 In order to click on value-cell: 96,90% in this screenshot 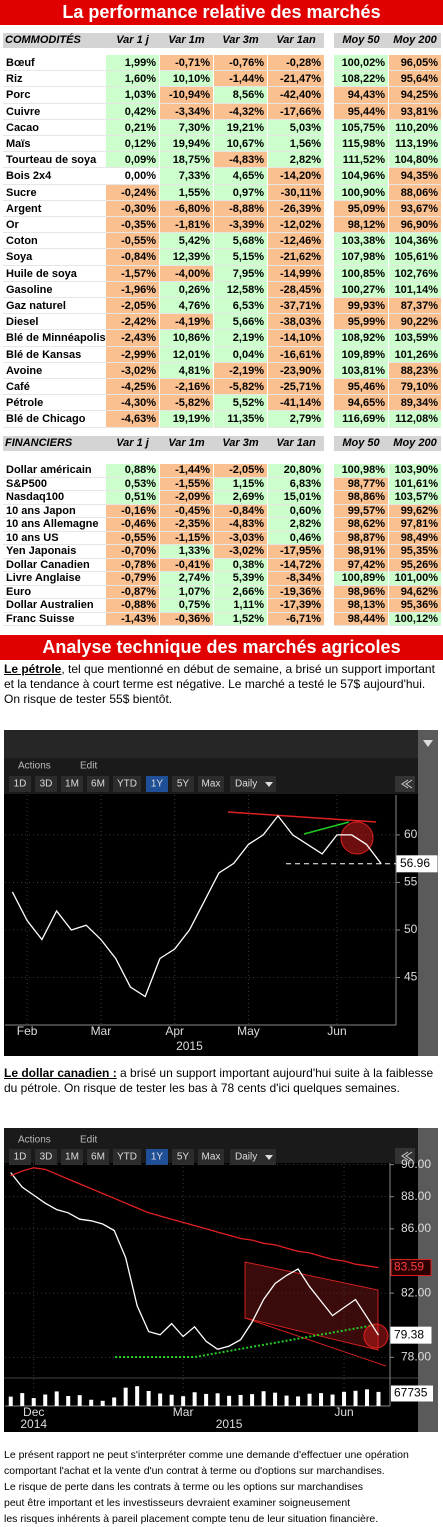, I will do `click(415, 225)`.